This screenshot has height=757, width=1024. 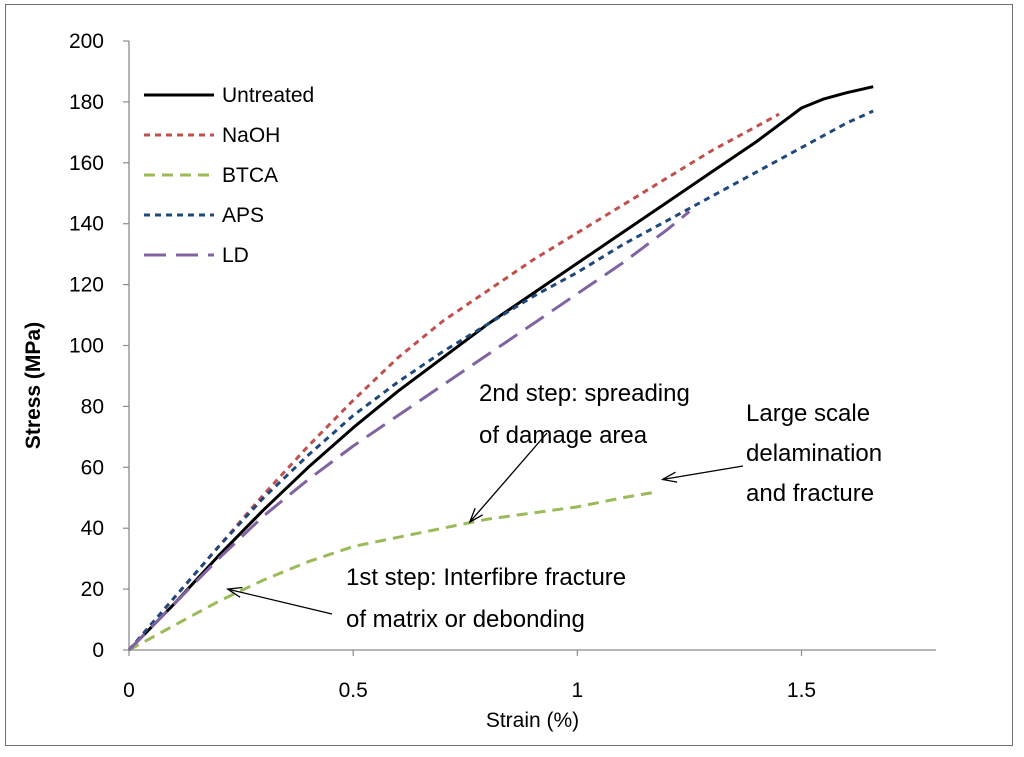 I want to click on annotation-text-line: 1st step: Interfibre fracture, so click(x=486, y=577).